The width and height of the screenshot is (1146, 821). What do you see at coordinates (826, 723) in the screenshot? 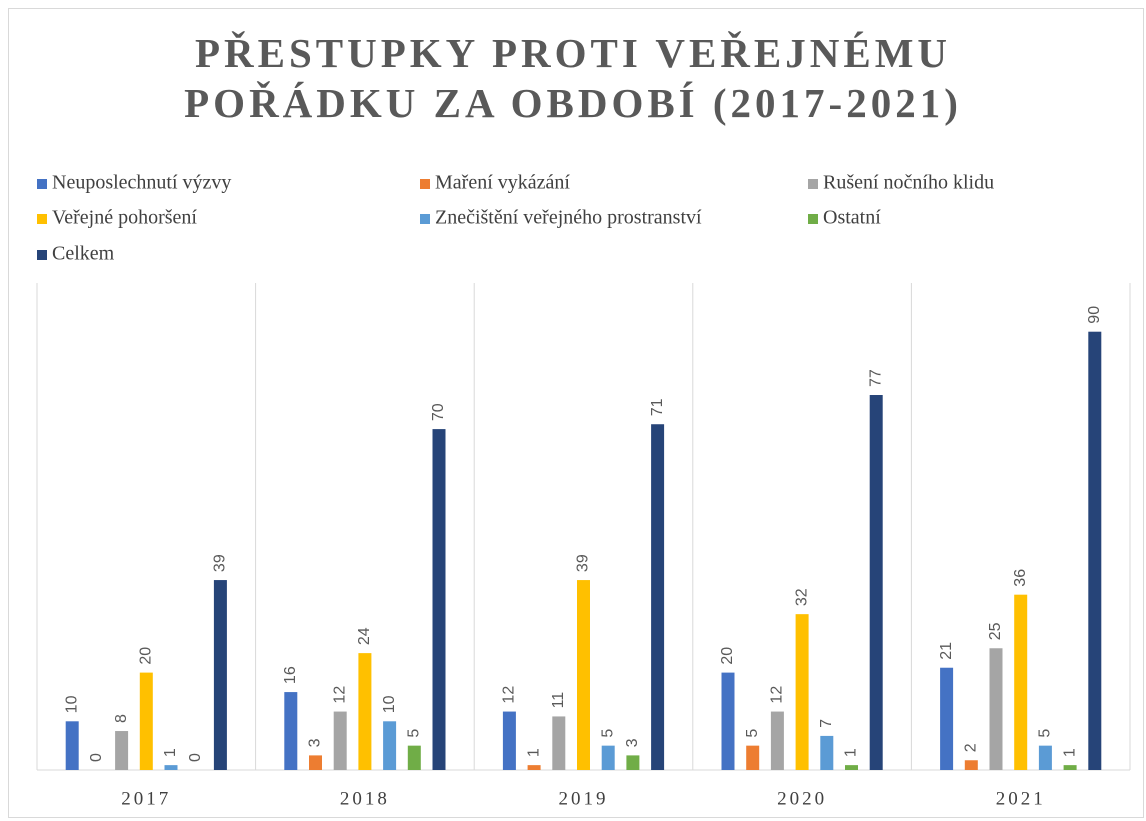
I see `data-label: 7` at bounding box center [826, 723].